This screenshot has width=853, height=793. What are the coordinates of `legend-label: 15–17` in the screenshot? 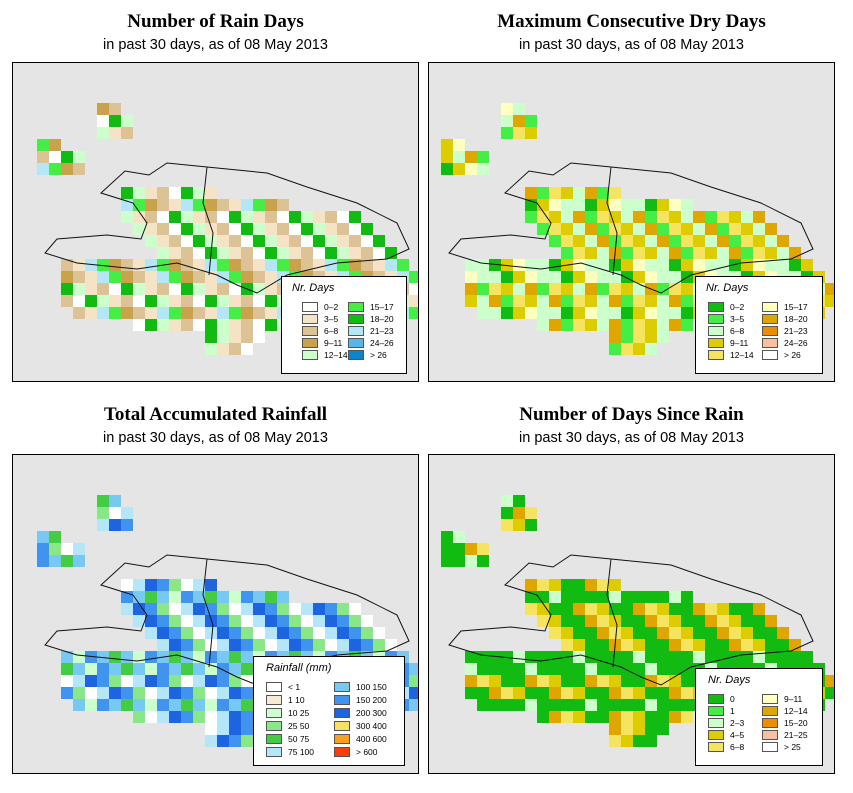 It's located at (796, 306).